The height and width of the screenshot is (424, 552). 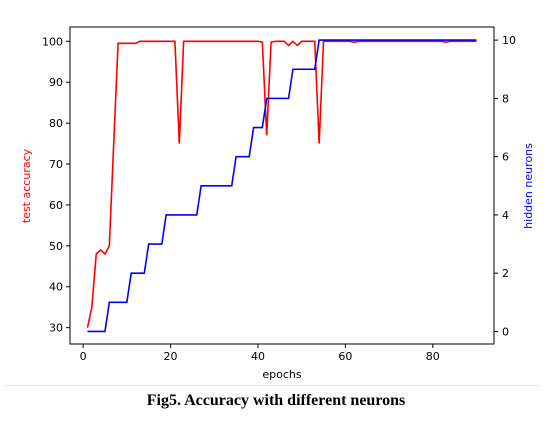 I want to click on x-tick-label: 60, so click(x=345, y=356).